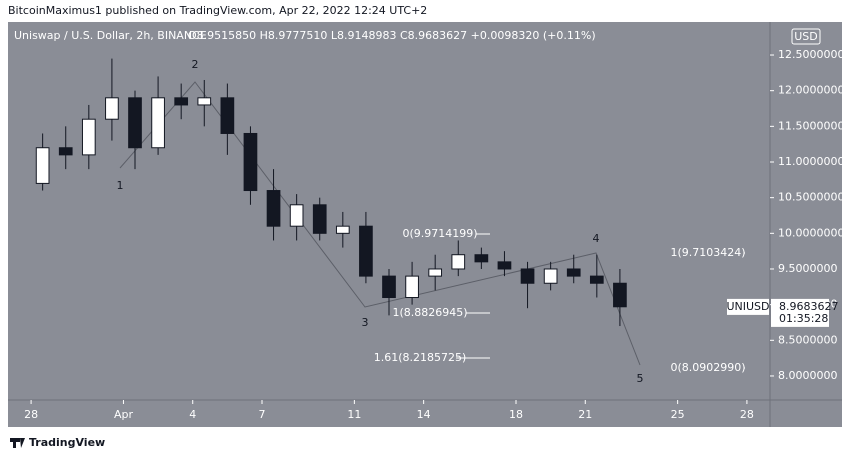 The image size is (850, 457). I want to click on annotation: 2, so click(195, 64).